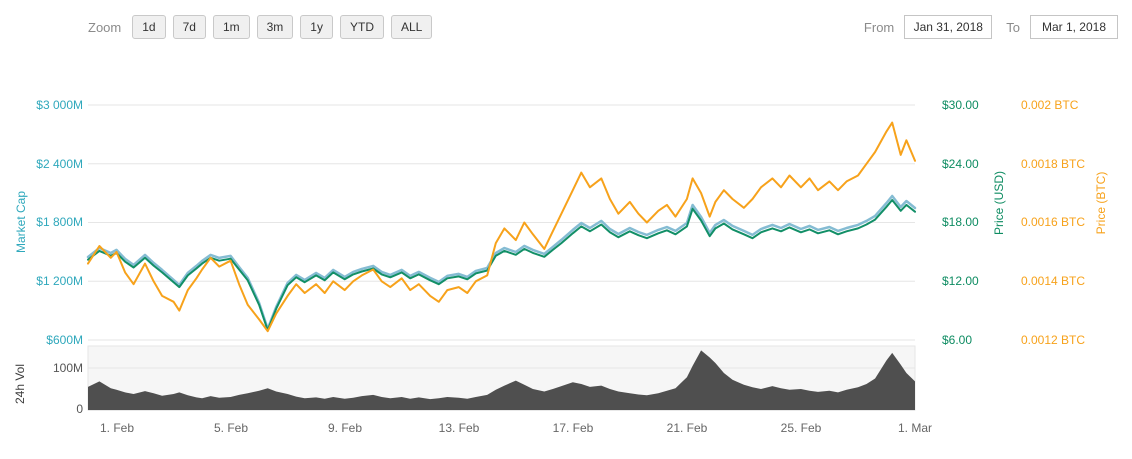 This screenshot has width=1132, height=459. I want to click on x-axis-label: 17. Feb, so click(573, 428).